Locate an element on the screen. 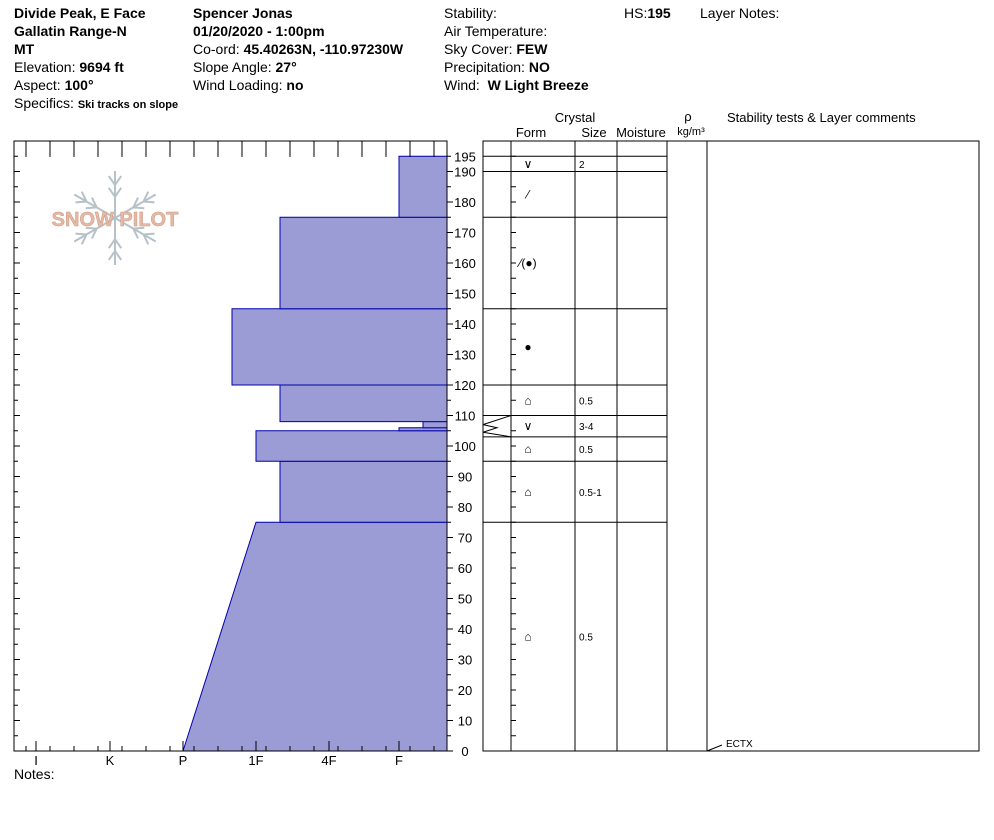  depth-tick-label: 180 is located at coordinates (465, 202).